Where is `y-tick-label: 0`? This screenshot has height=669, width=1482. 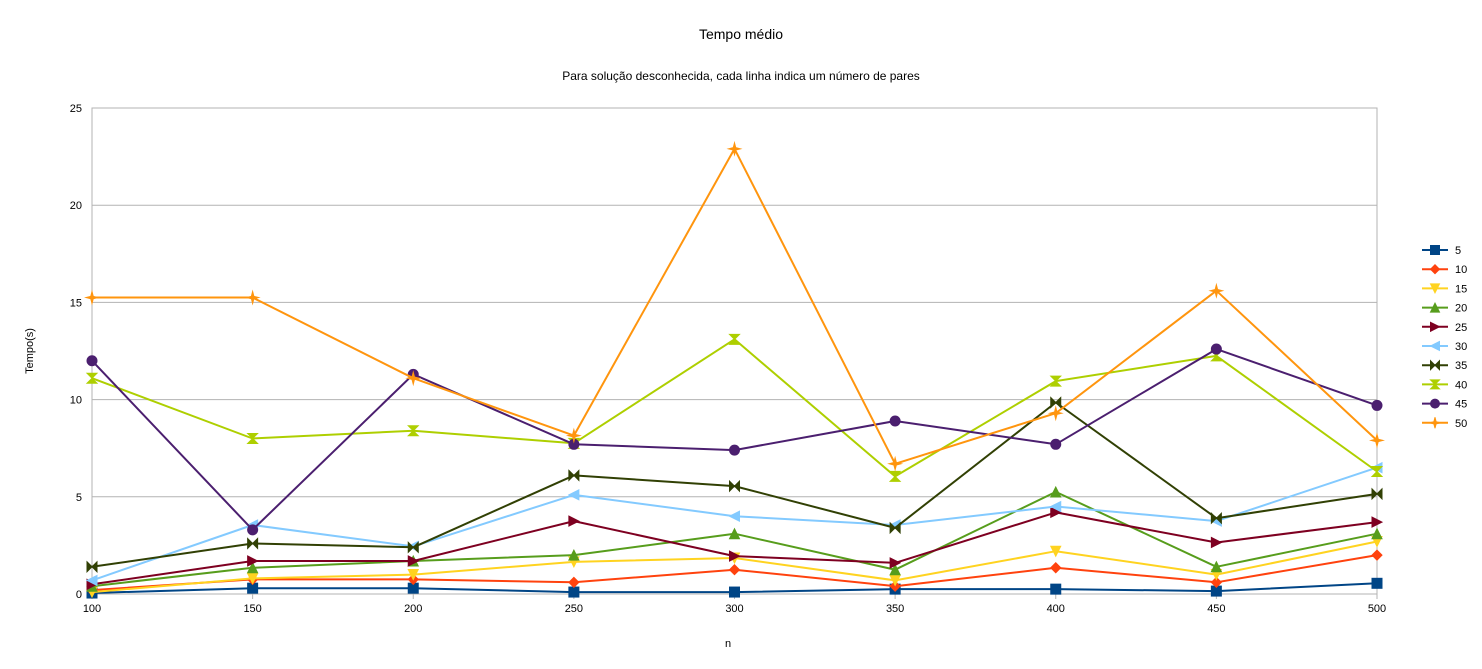
y-tick-label: 0 is located at coordinates (79, 595).